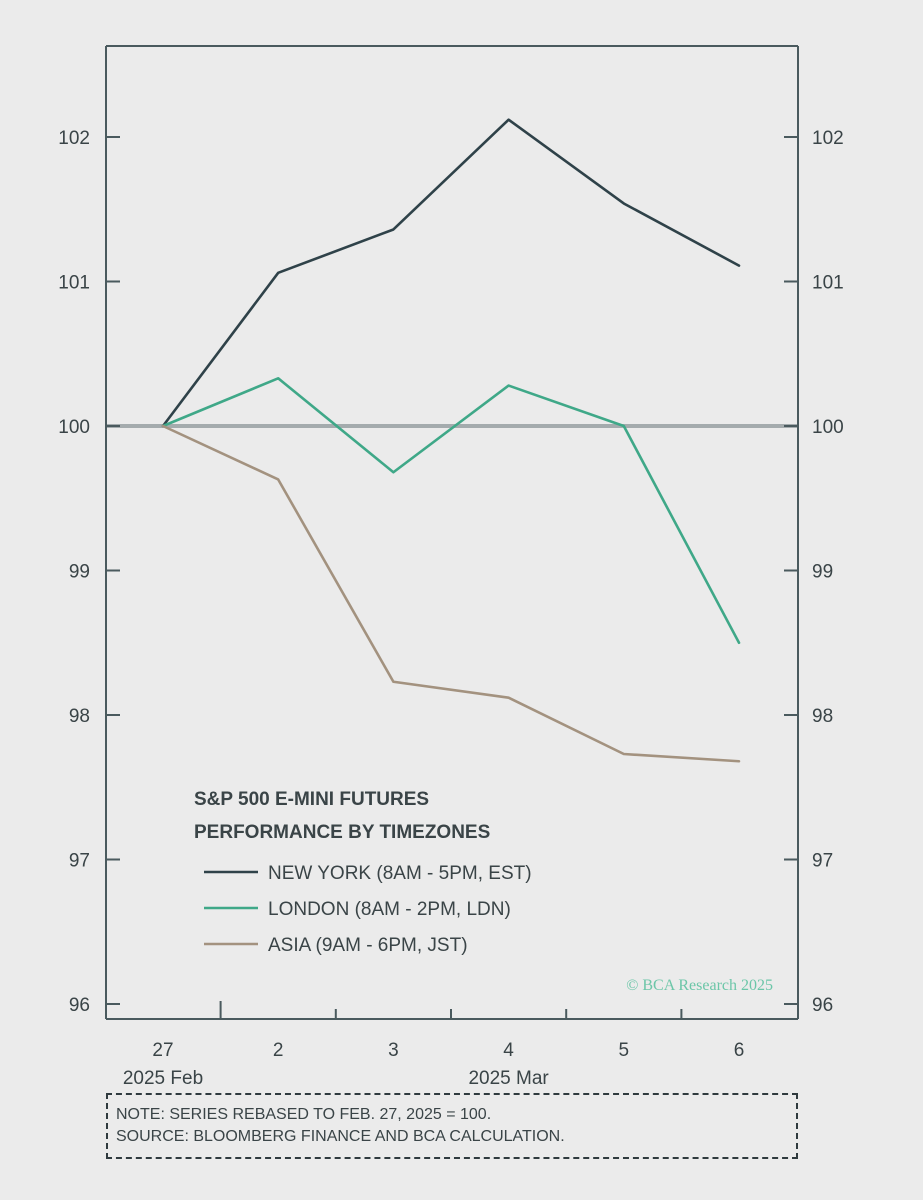 This screenshot has width=923, height=1200. What do you see at coordinates (508, 1078) in the screenshot?
I see `x-group-label: 2025 Mar` at bounding box center [508, 1078].